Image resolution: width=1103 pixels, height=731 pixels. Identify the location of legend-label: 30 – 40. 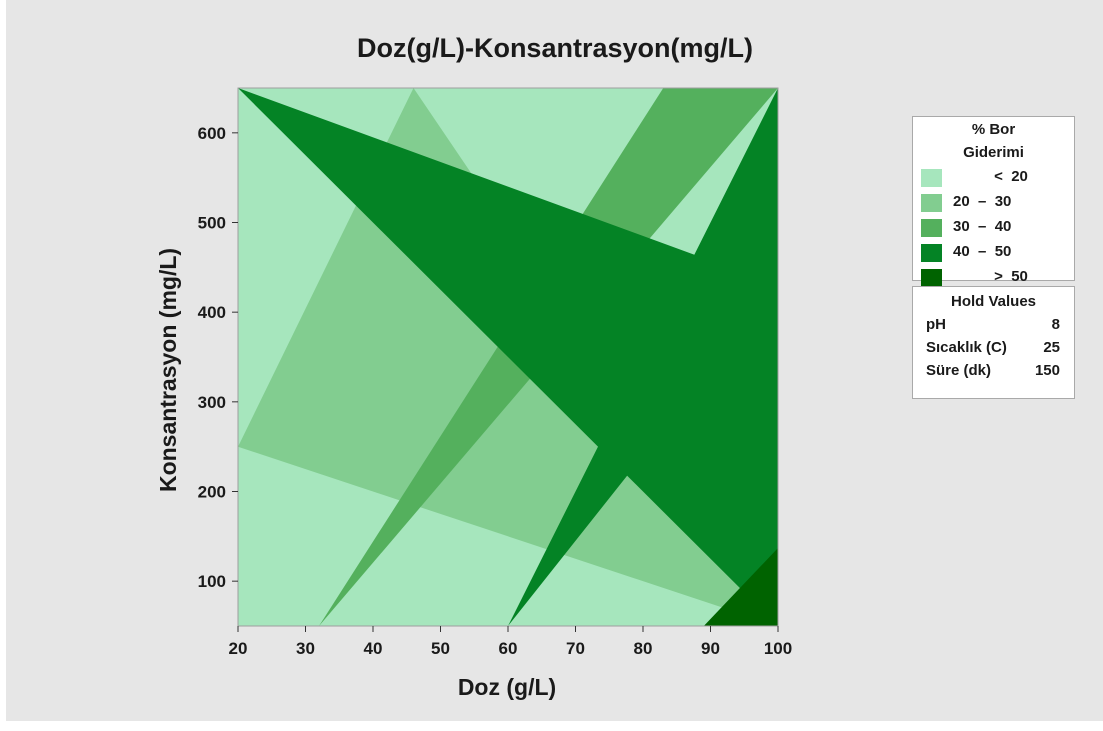
(982, 226).